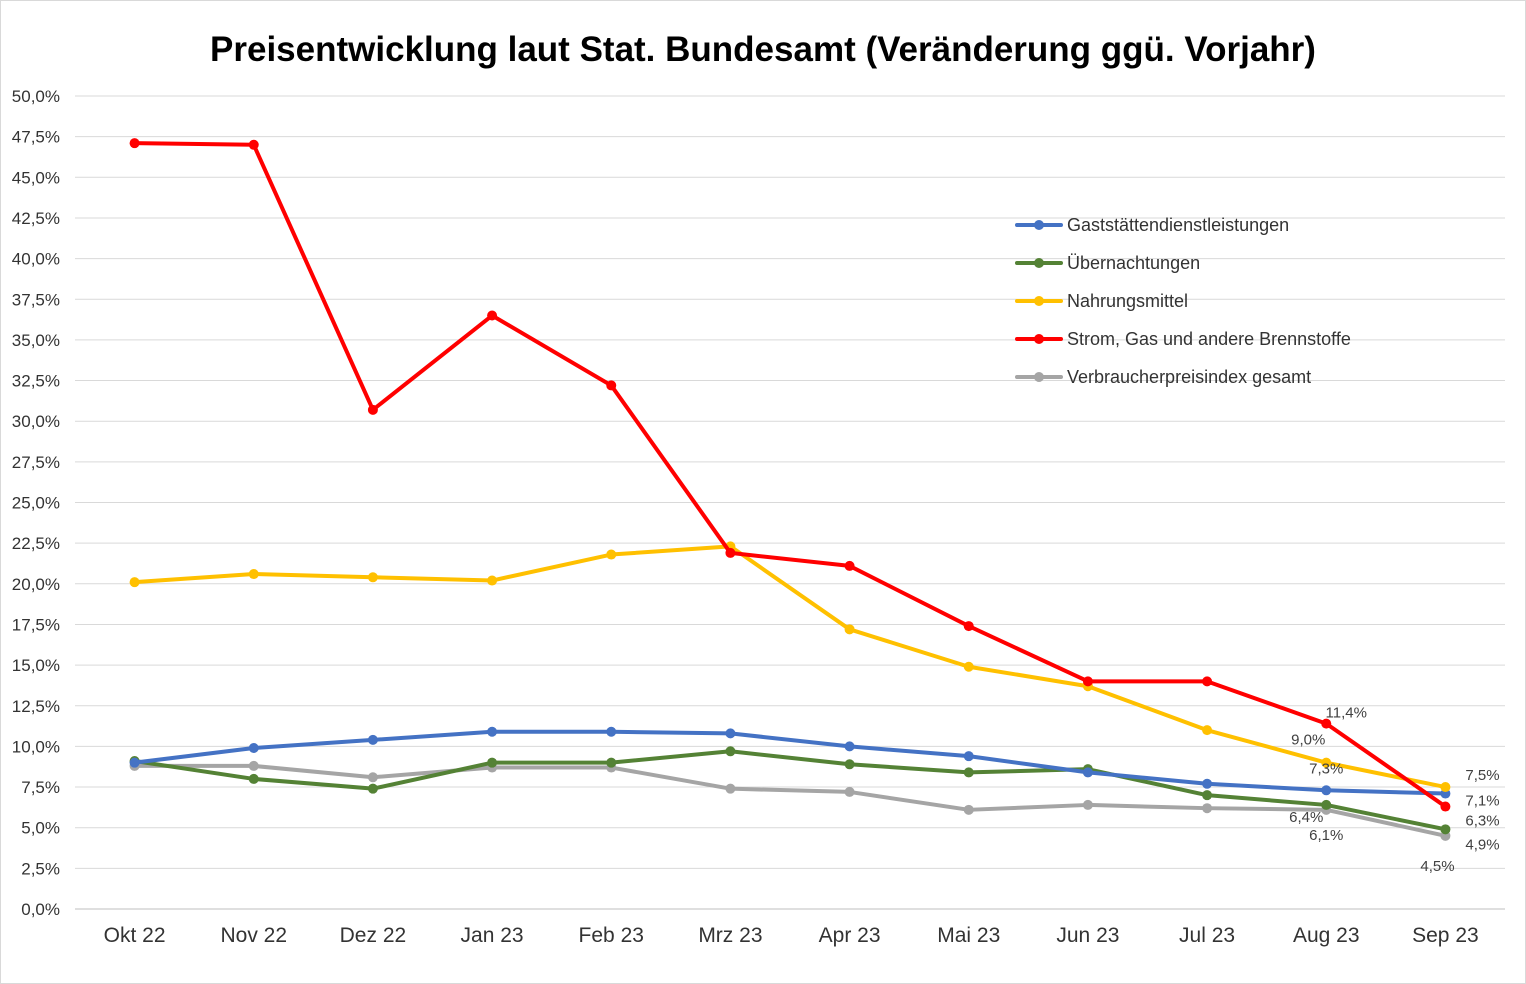  I want to click on legend-item: Verbraucherpreisindex gesamt, so click(1163, 377).